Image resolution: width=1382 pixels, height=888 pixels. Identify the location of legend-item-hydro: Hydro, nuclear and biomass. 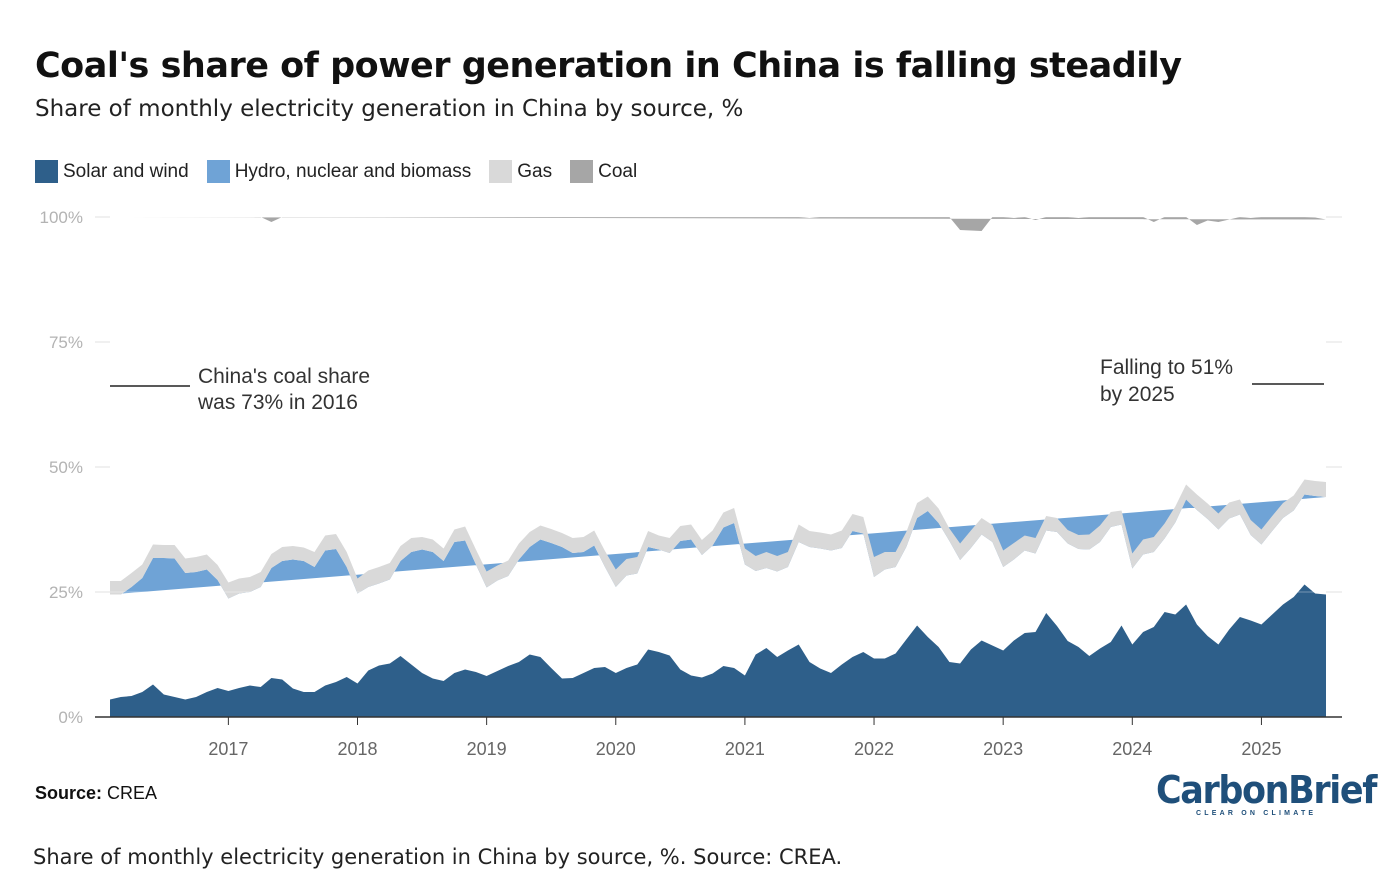
(339, 171).